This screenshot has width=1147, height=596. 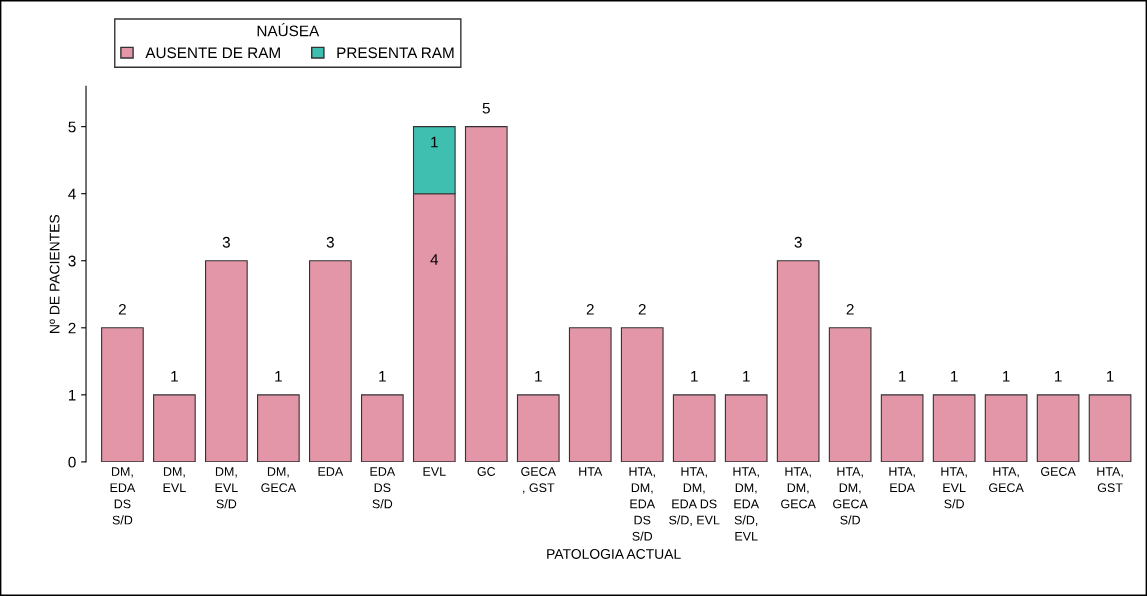 I want to click on x-tick-label: HTA, EDA, so click(x=902, y=479).